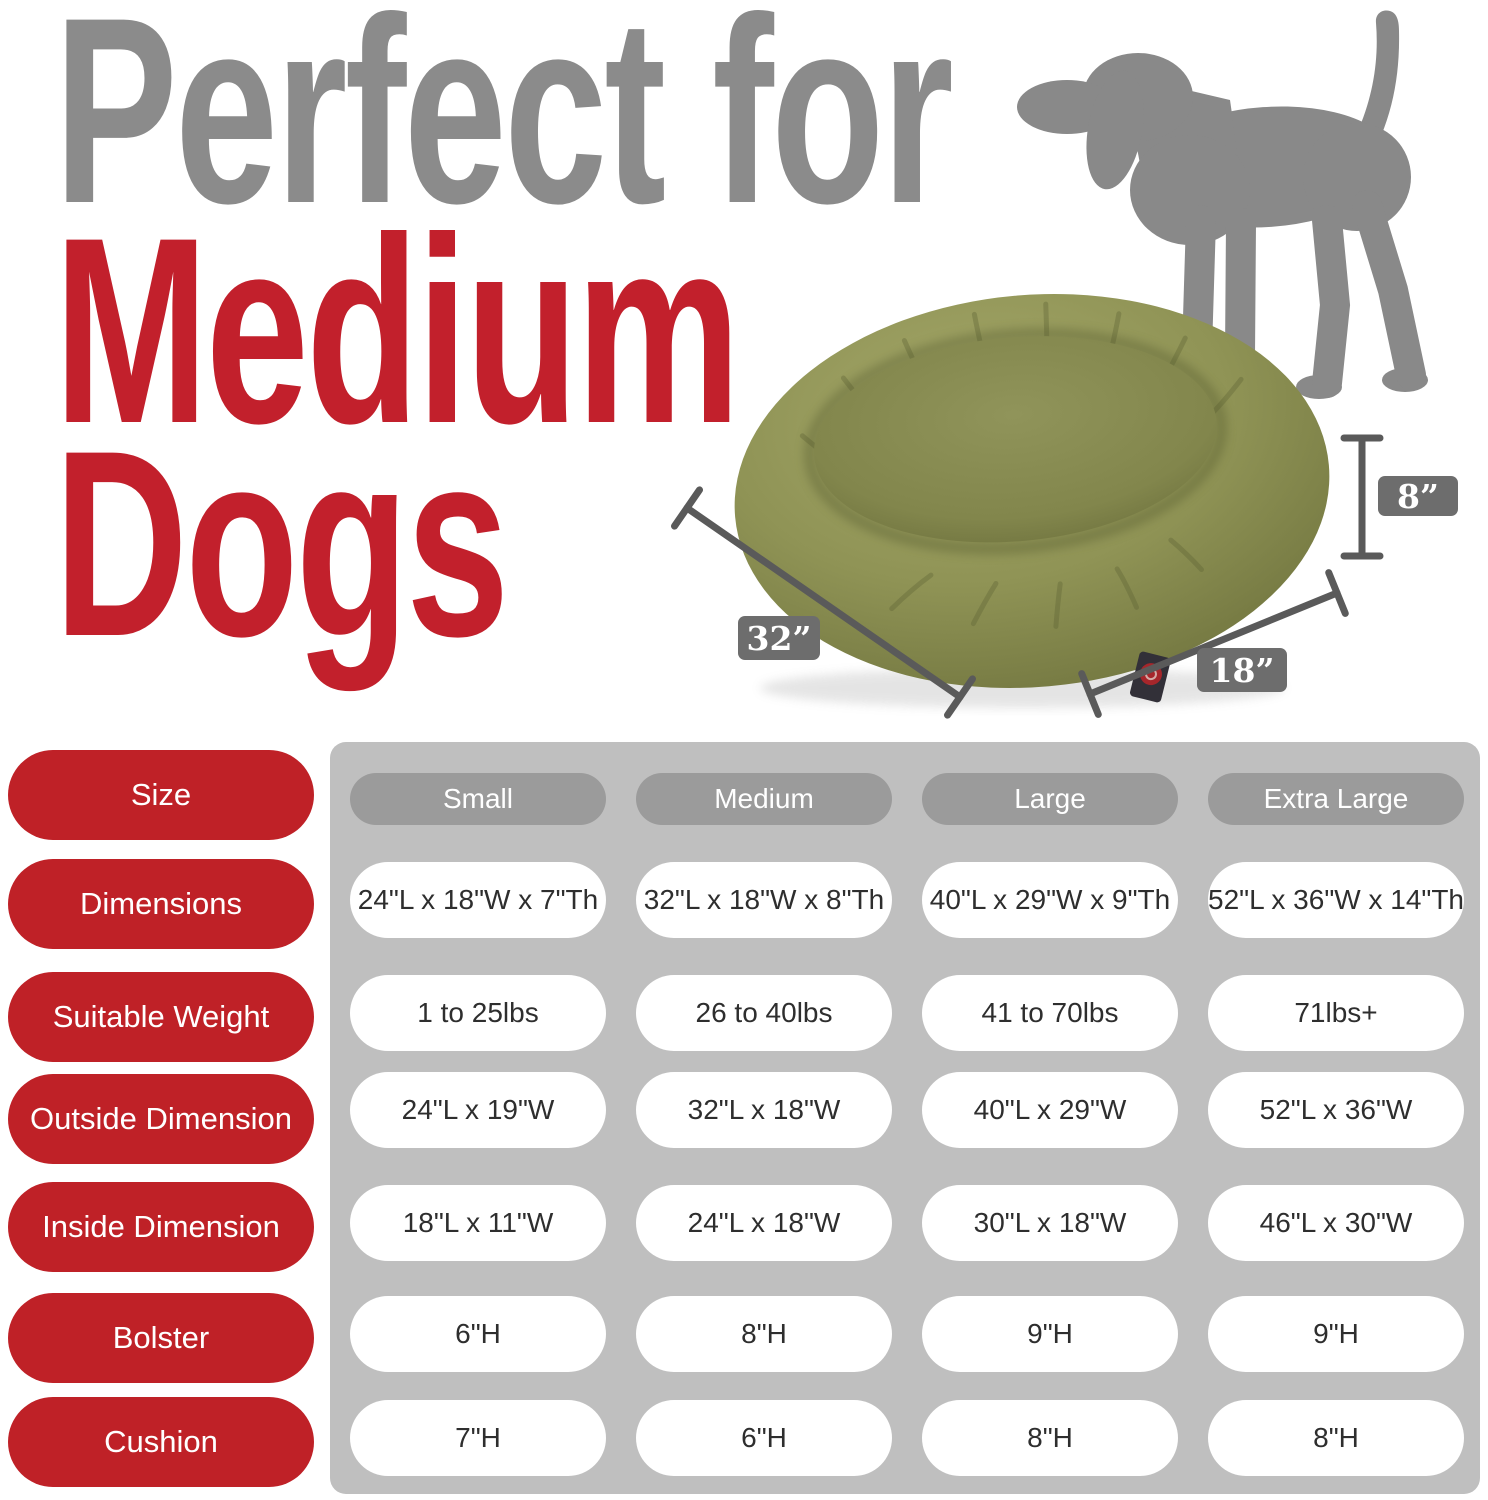 This screenshot has height=1500, width=1488. Describe the element at coordinates (161, 795) in the screenshot. I see `row-label-size: Size` at that location.